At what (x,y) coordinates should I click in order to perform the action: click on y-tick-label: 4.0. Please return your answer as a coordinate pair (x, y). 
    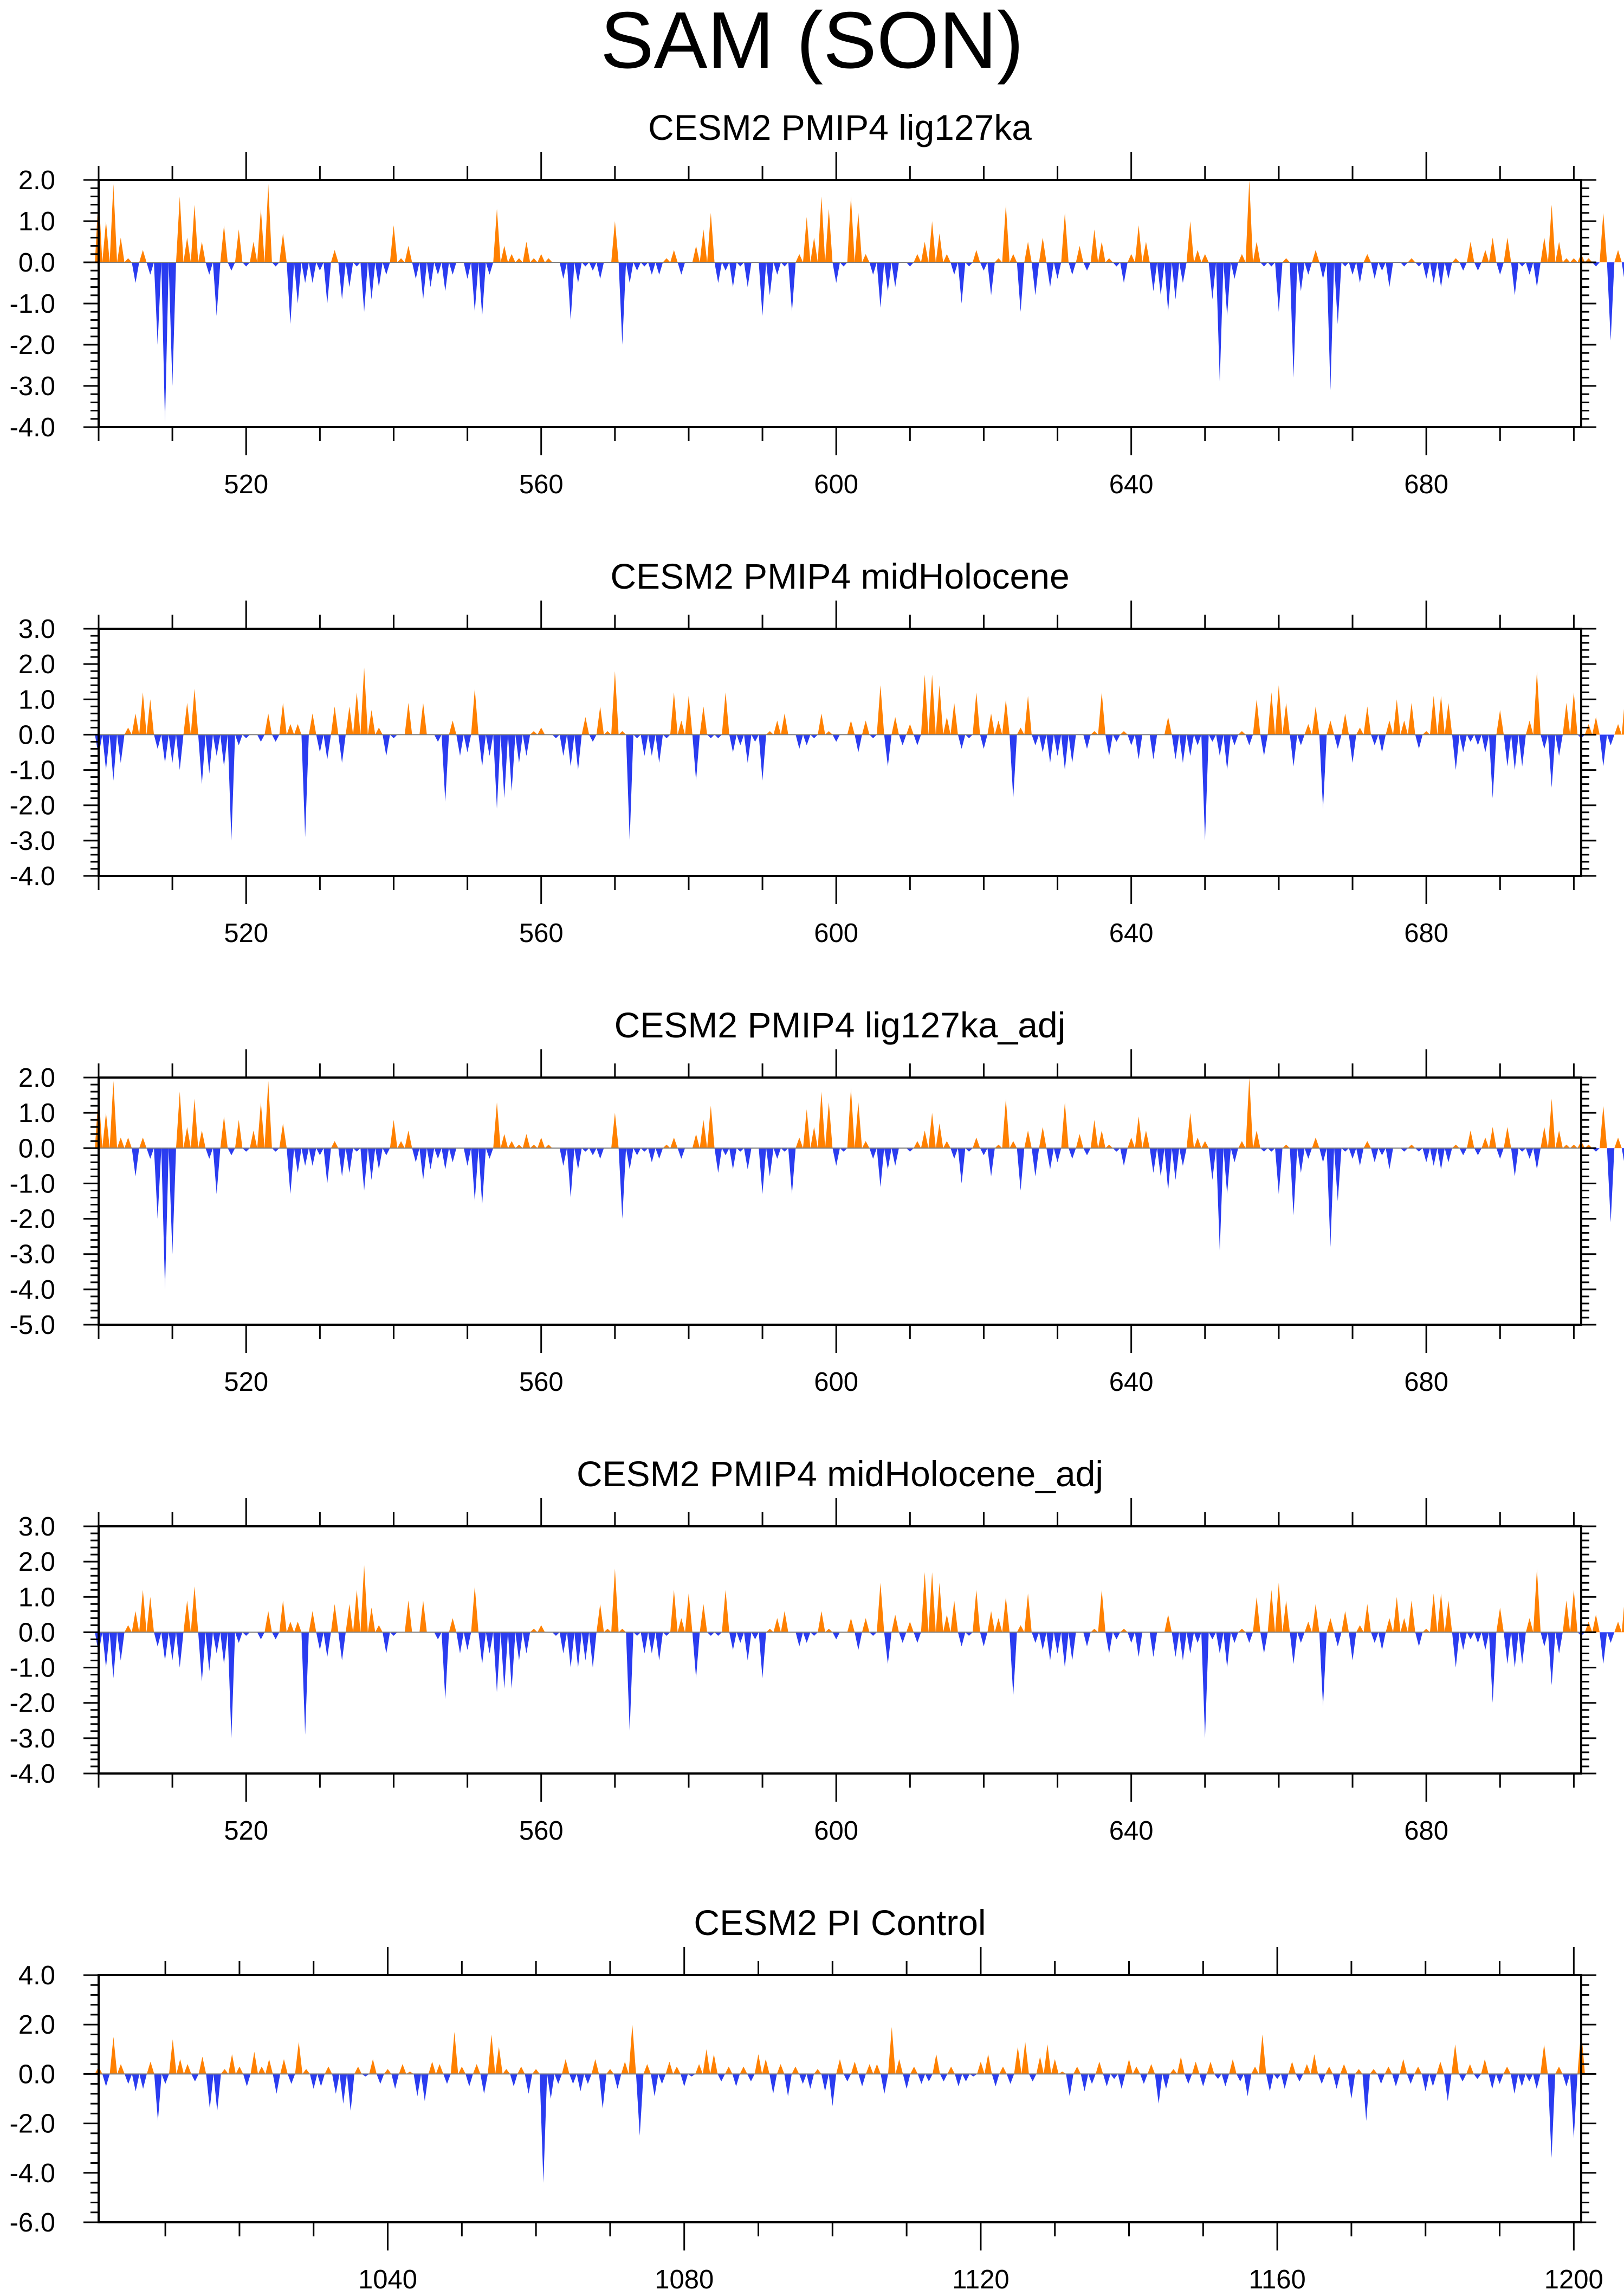
    Looking at the image, I should click on (36, 1975).